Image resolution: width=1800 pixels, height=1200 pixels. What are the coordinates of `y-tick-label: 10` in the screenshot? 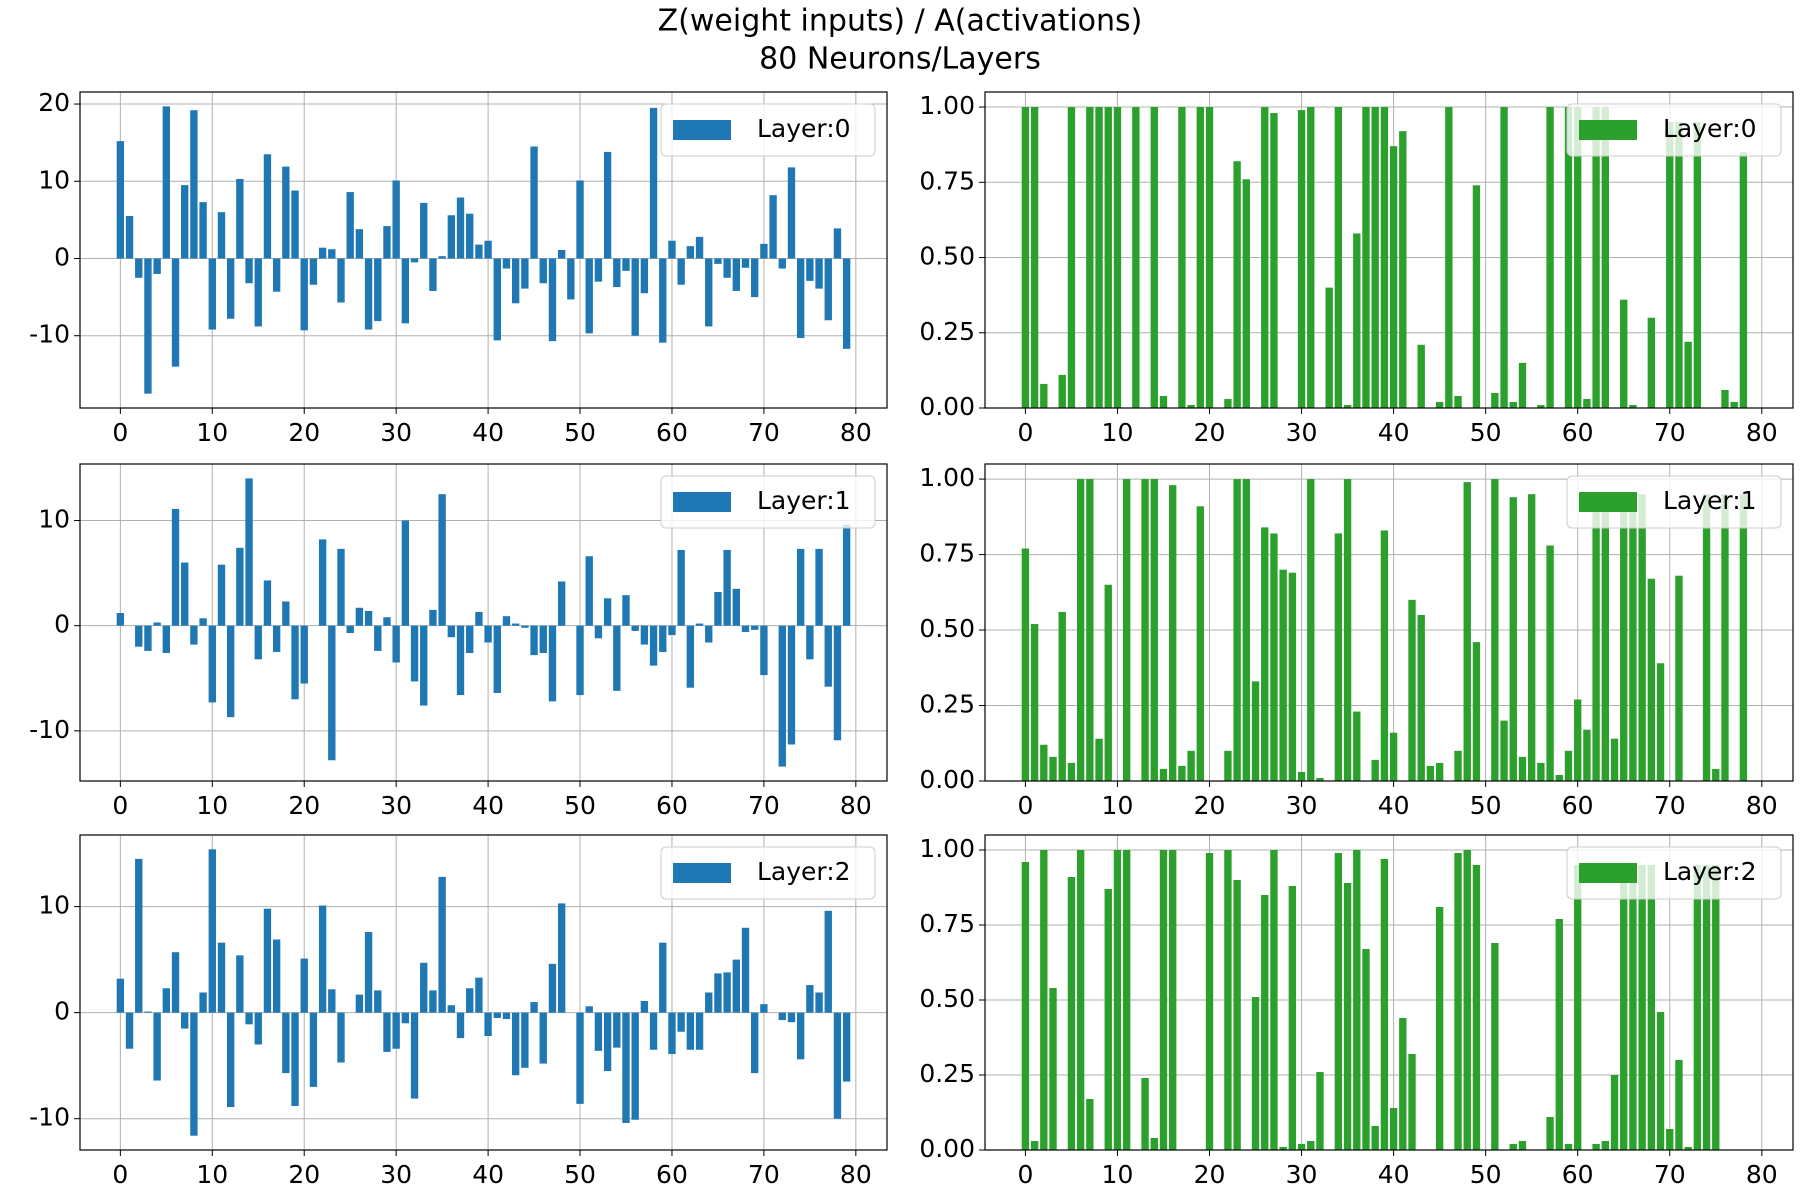 It's located at (54, 518).